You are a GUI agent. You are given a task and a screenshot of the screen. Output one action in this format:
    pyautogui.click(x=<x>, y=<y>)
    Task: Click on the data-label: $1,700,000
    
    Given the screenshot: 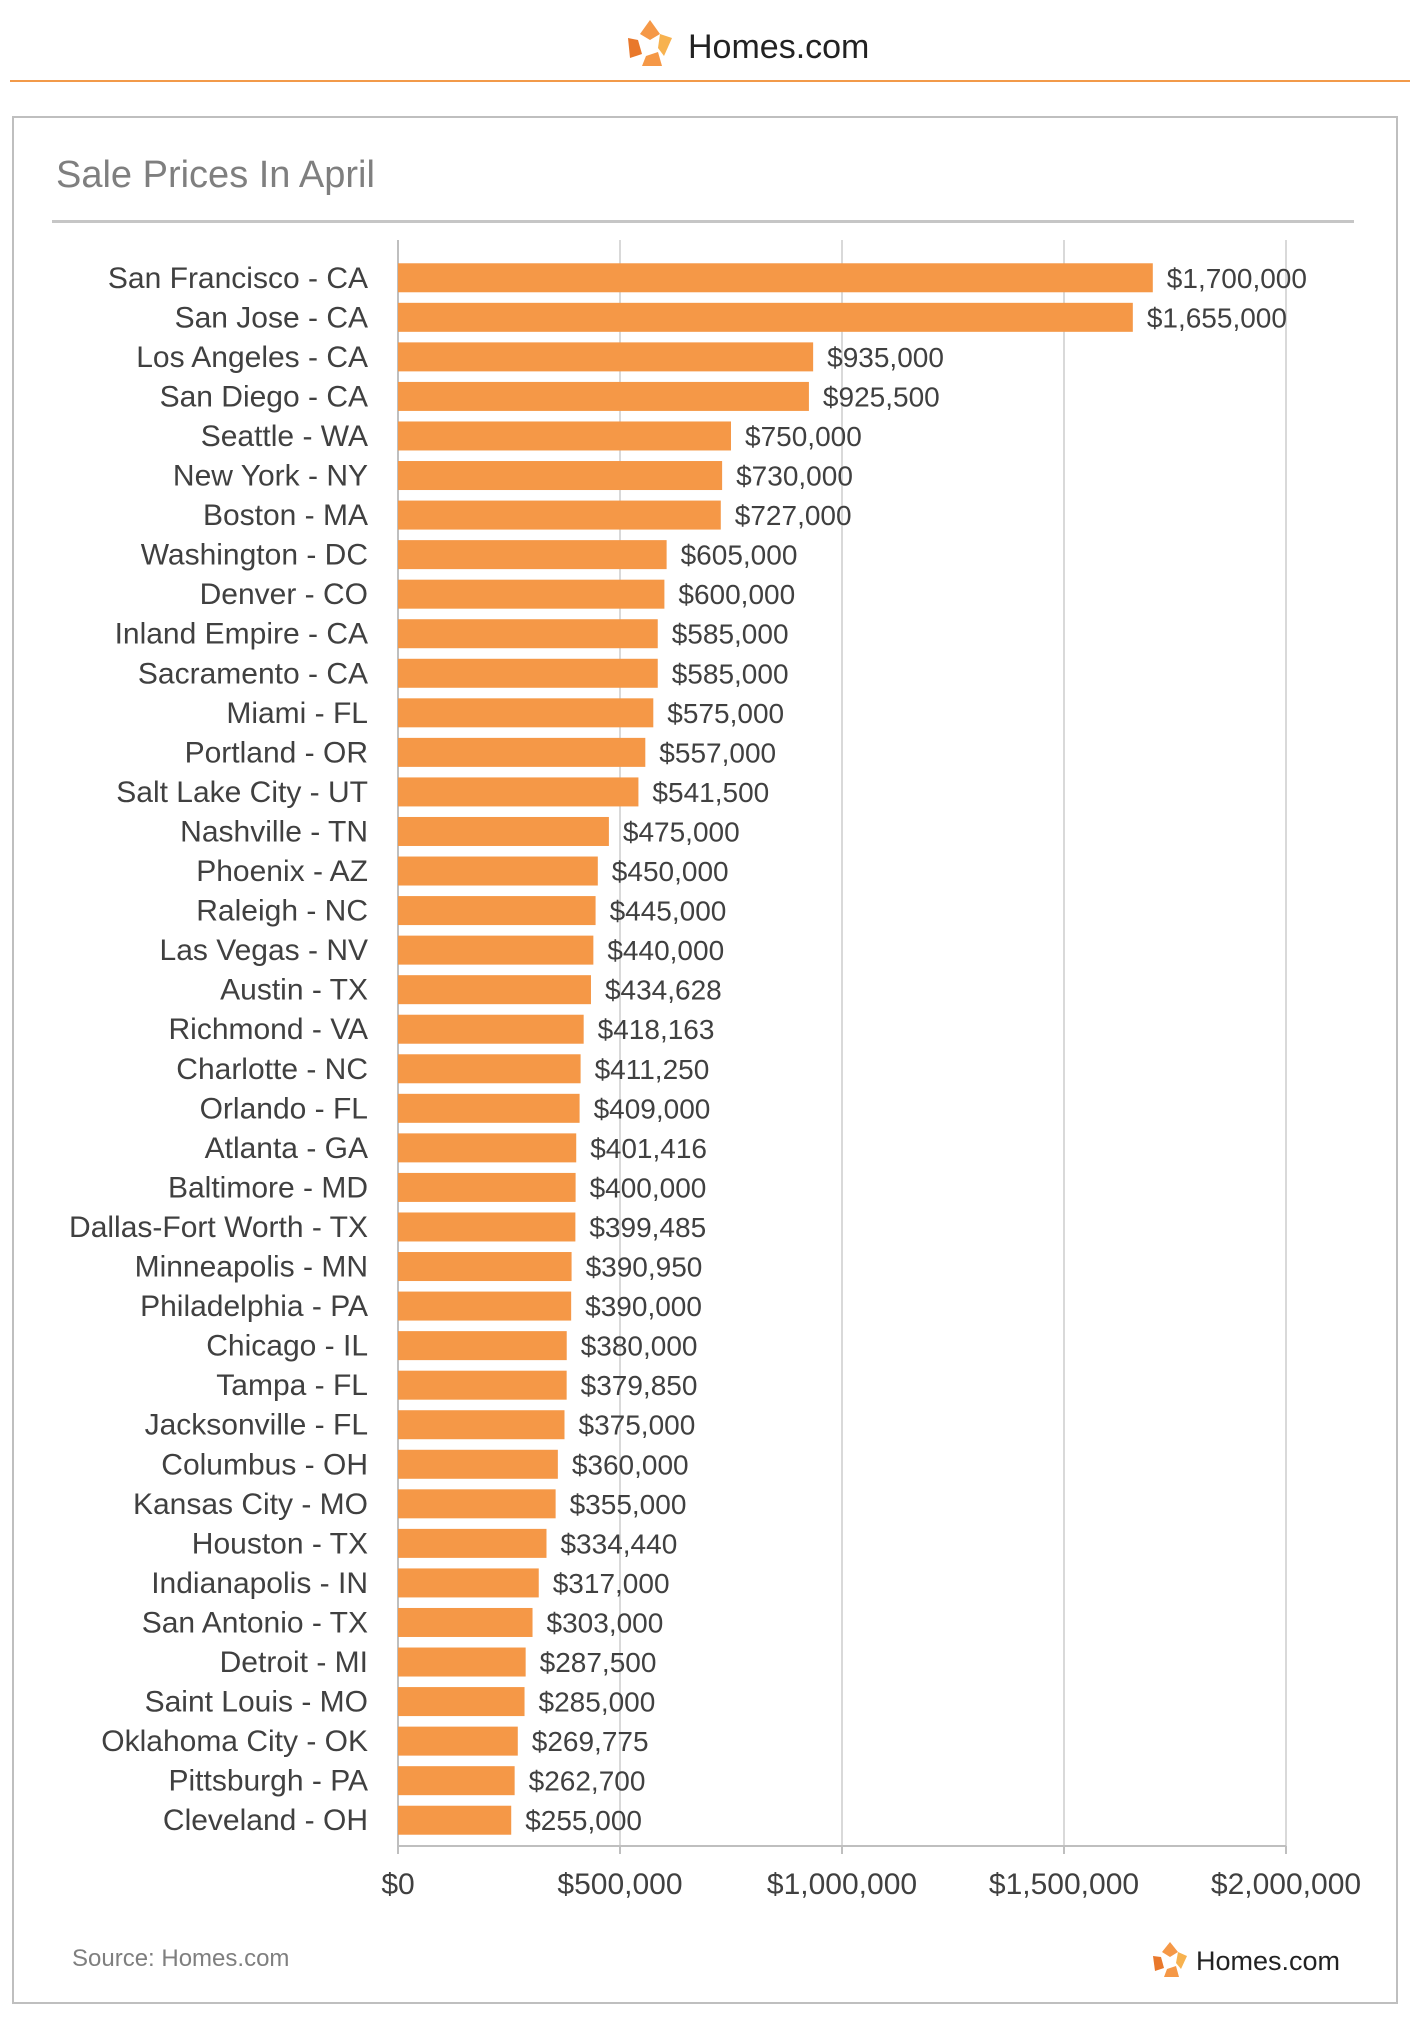 What is the action you would take?
    pyautogui.click(x=1237, y=278)
    